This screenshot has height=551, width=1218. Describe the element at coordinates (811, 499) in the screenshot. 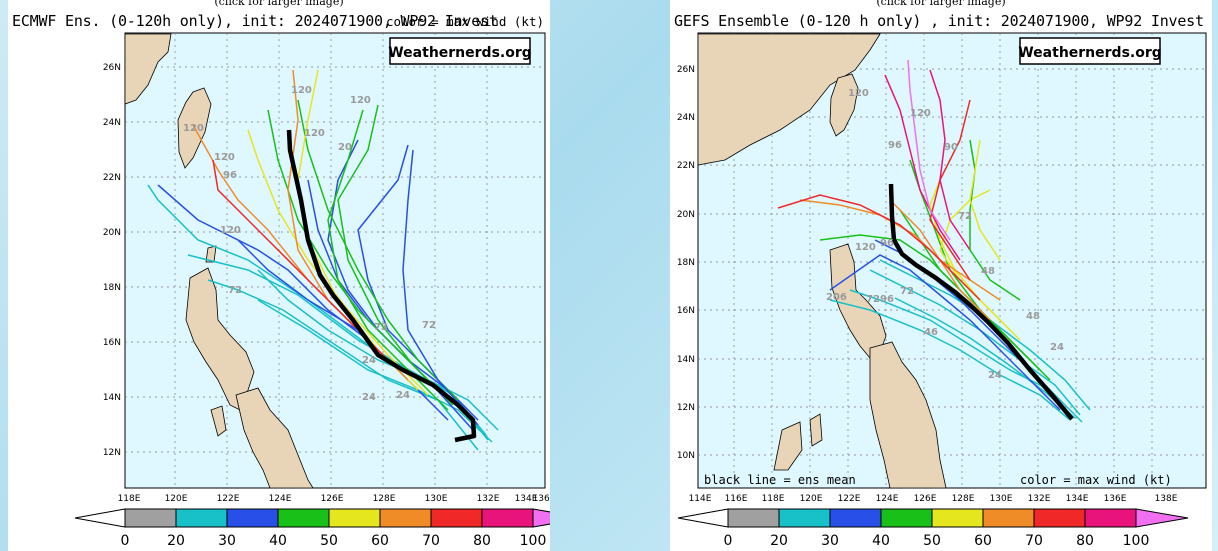

I see `svg-text: 120E` at that location.